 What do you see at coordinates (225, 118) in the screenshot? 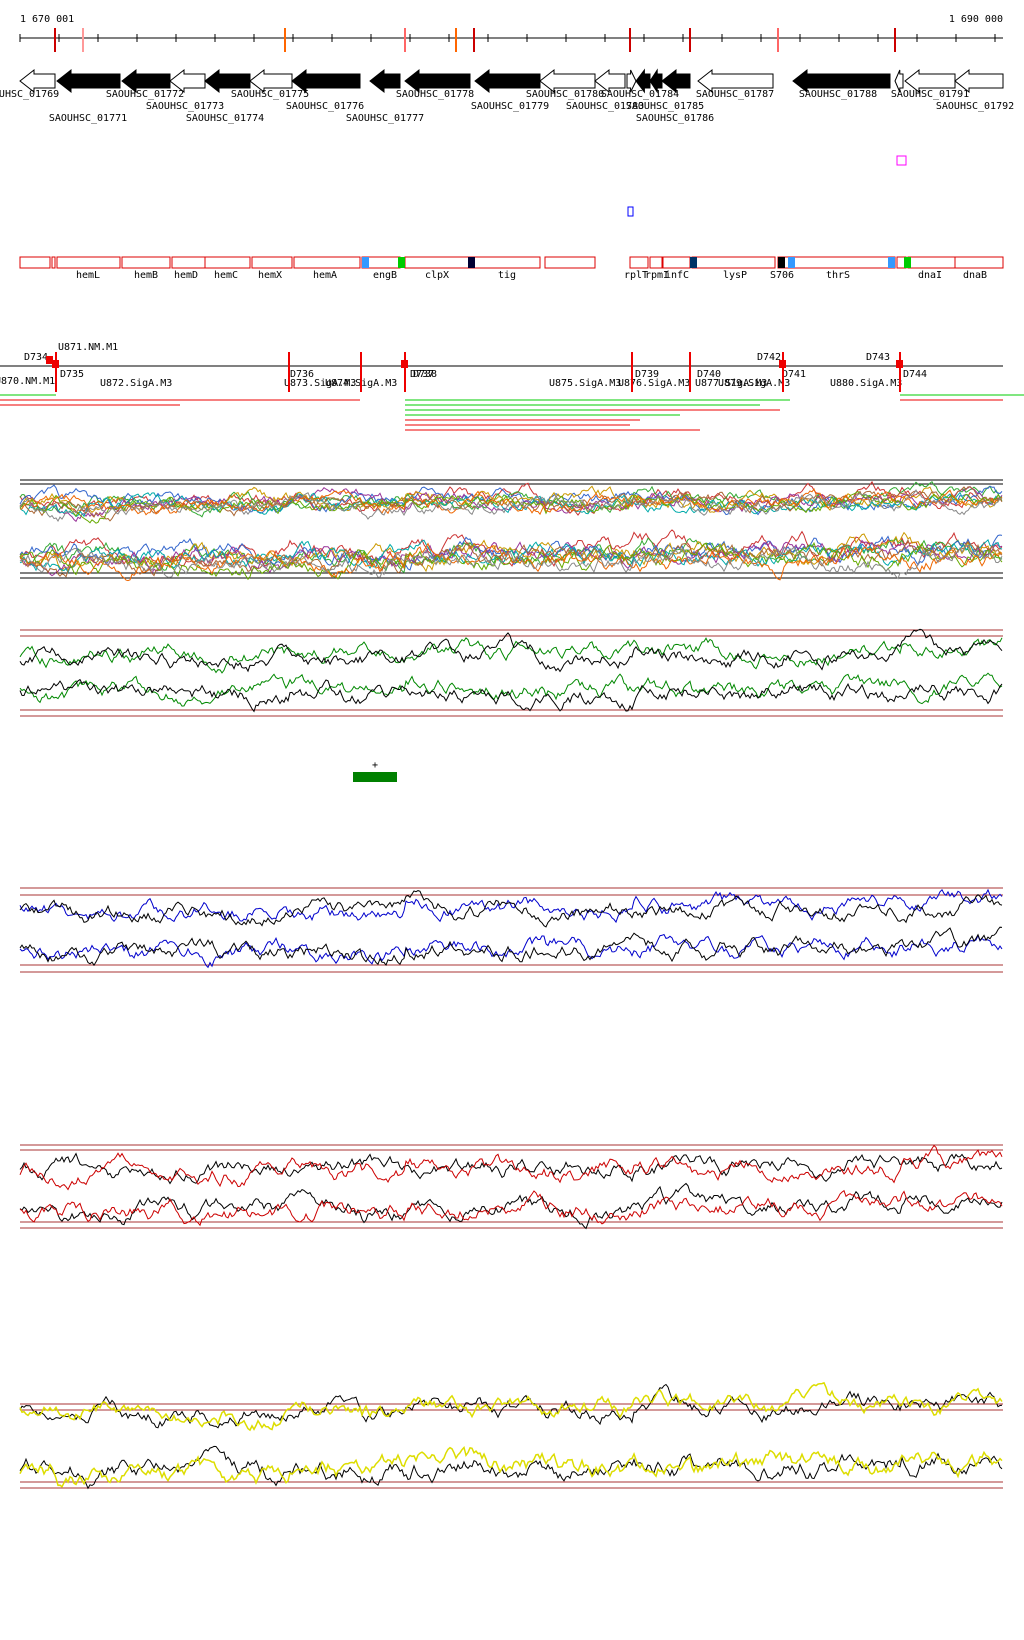
I see `gene-label: SAOUHSC_01774` at bounding box center [225, 118].